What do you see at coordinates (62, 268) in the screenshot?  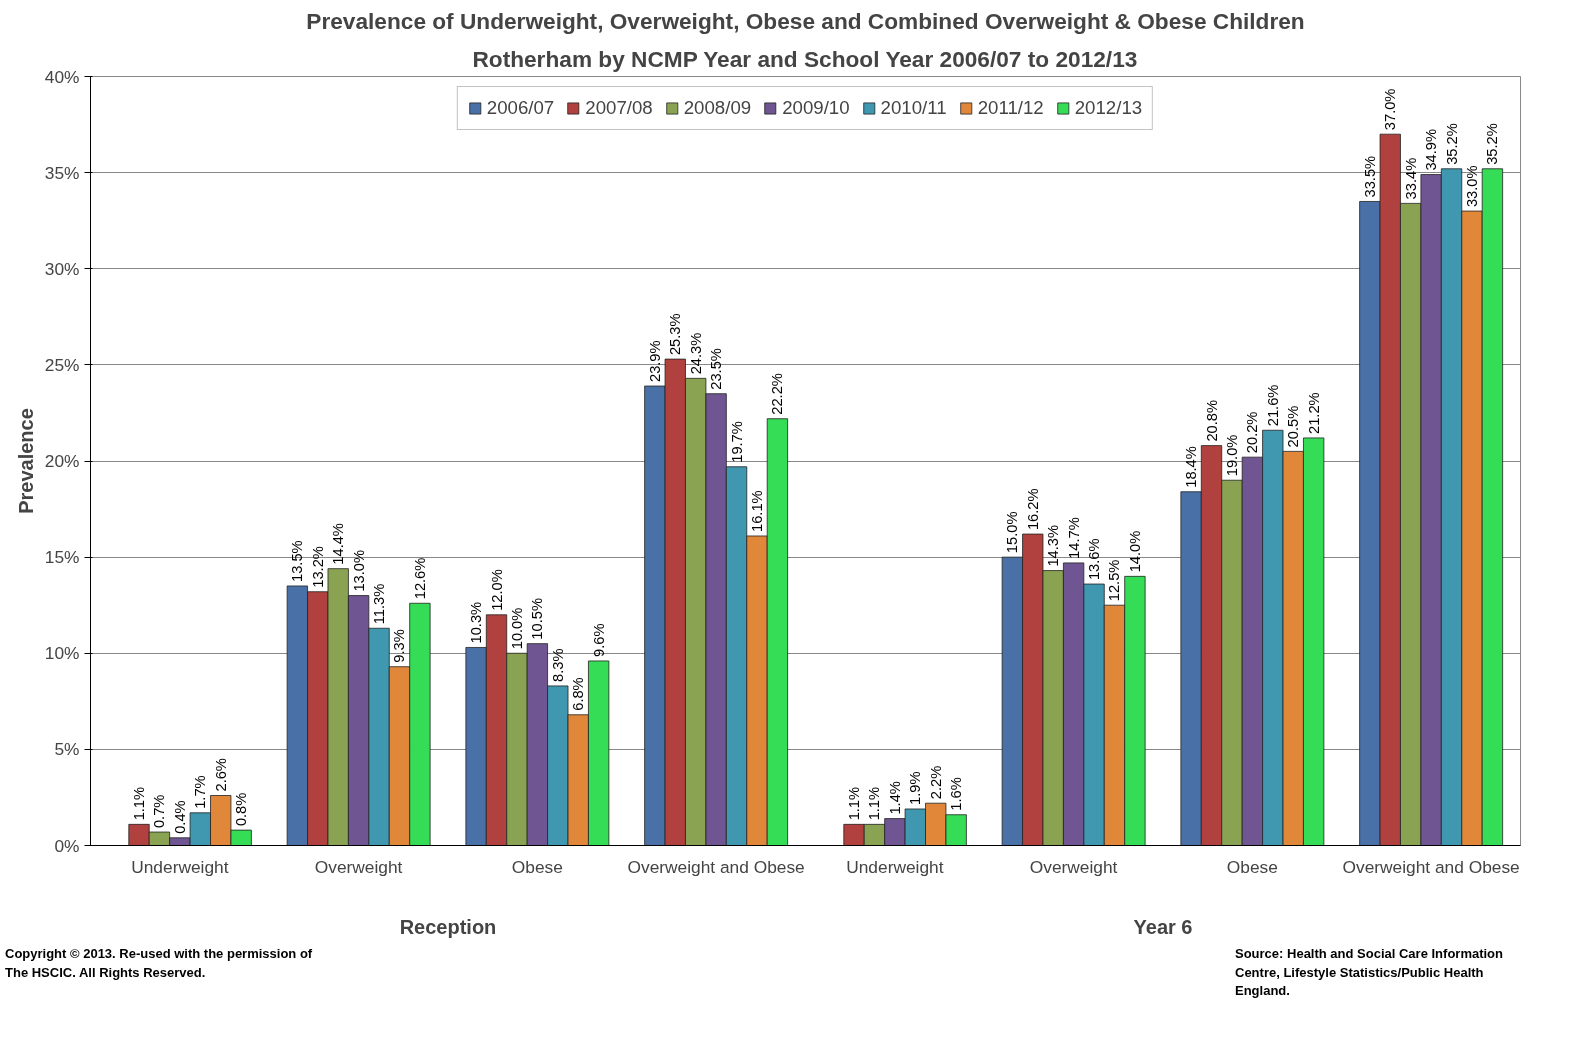 I see `y-tick-label: 30%` at bounding box center [62, 268].